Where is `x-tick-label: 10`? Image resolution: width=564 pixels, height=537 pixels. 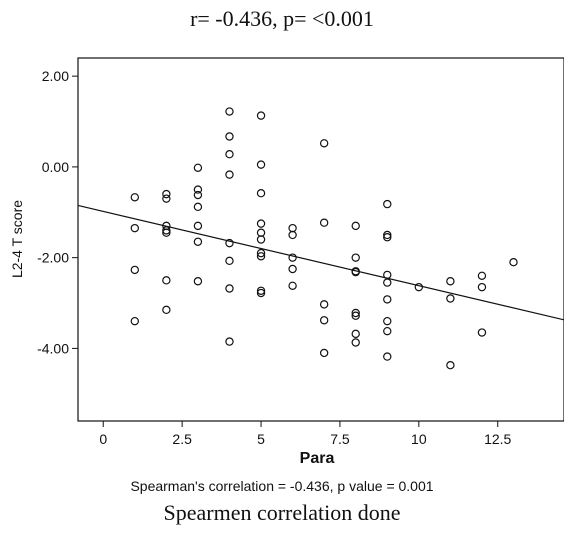 x-tick-label: 10 is located at coordinates (419, 439).